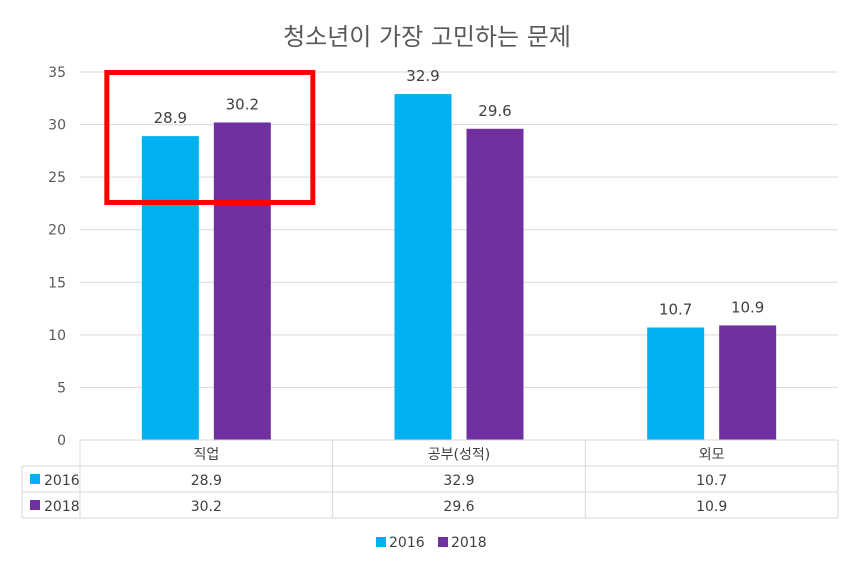 Image resolution: width=854 pixels, height=570 pixels. I want to click on data-label: 32.9, so click(422, 76).